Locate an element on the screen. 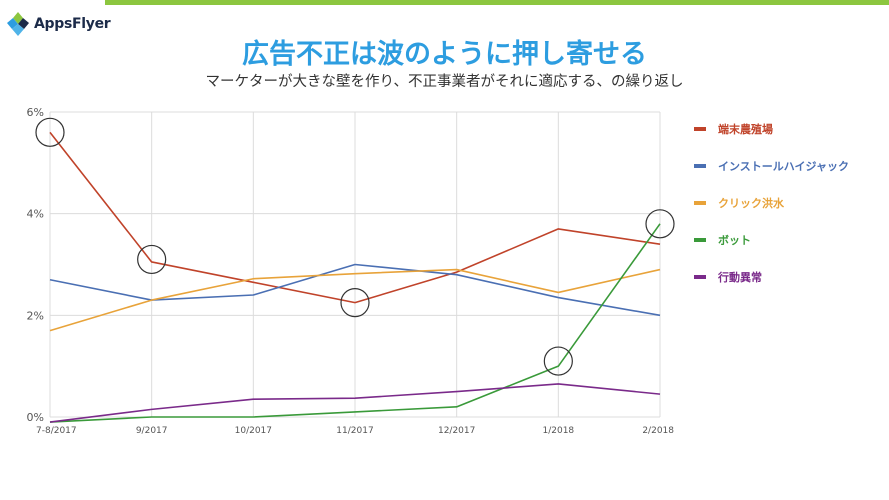 This screenshot has height=500, width=889. legend-item: 端末農殖場 is located at coordinates (789, 128).